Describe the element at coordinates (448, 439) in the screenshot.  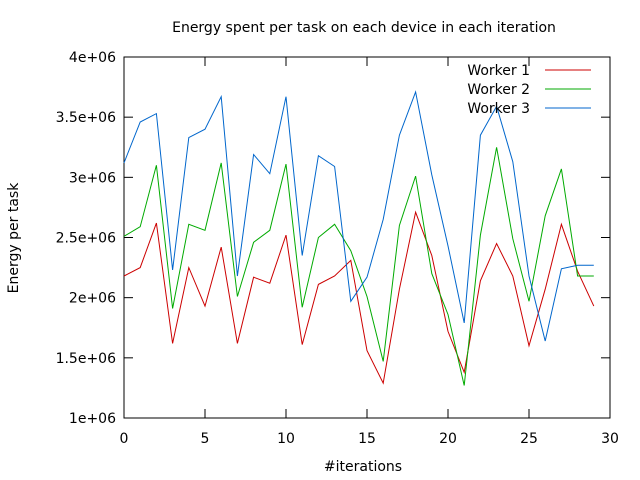
I see `x-tick-label: 20` at that location.